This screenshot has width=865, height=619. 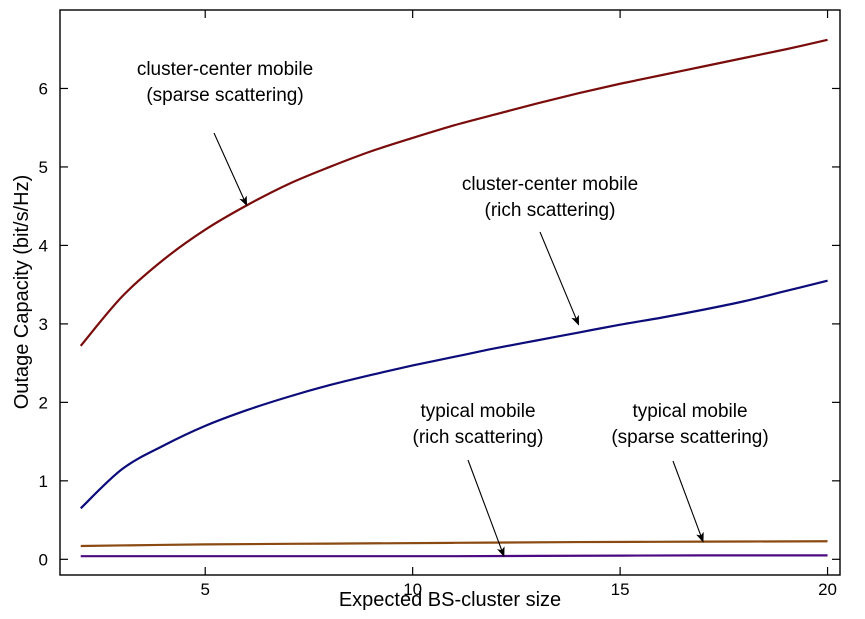 I want to click on annotation-4: typical mobile (sparse scattering), so click(x=690, y=472).